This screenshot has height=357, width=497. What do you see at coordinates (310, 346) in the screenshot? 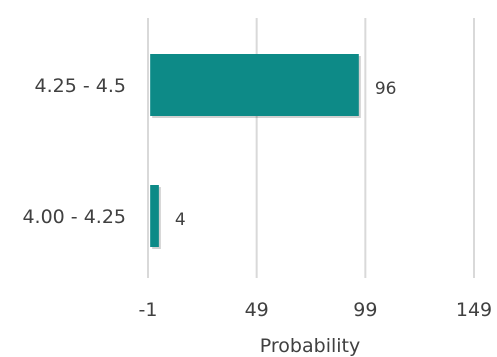
I see `x-axis-title: Probability` at bounding box center [310, 346].